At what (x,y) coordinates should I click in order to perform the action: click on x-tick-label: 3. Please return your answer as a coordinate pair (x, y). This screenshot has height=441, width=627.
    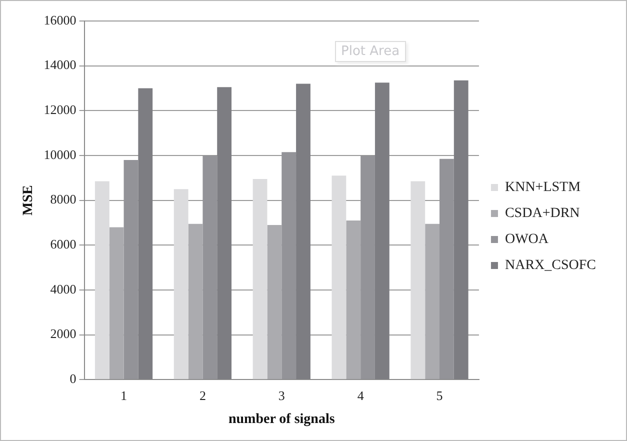
    Looking at the image, I should click on (281, 395).